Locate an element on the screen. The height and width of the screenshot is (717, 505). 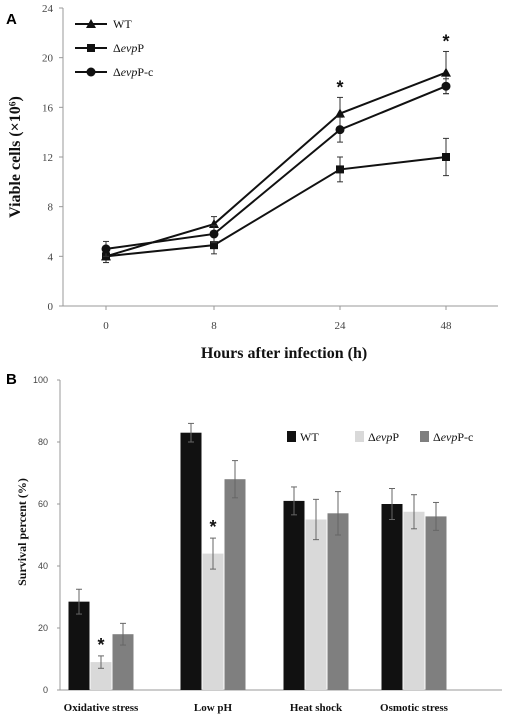
x-tick-label: 8 is located at coordinates (214, 326).